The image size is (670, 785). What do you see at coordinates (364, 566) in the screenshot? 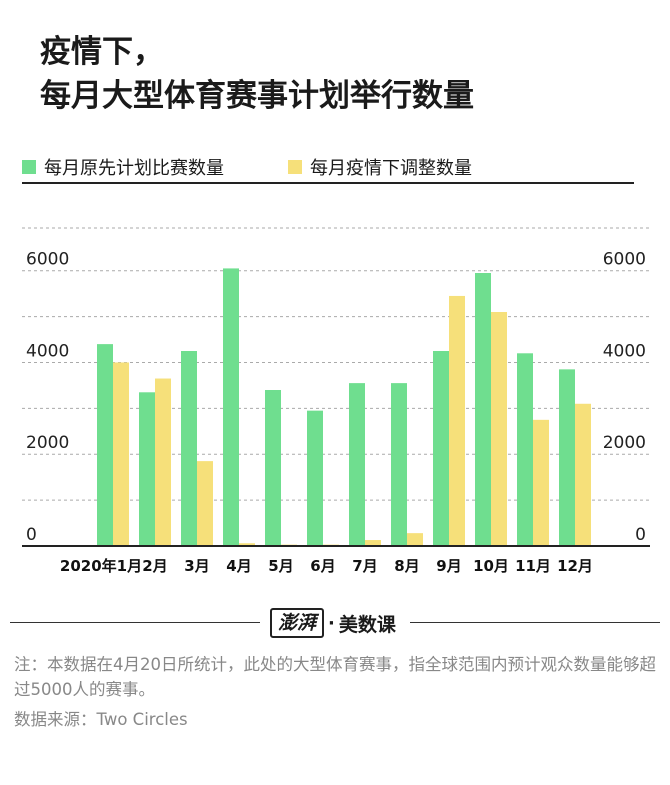
I see `x-tick-label: 7月` at bounding box center [364, 566].